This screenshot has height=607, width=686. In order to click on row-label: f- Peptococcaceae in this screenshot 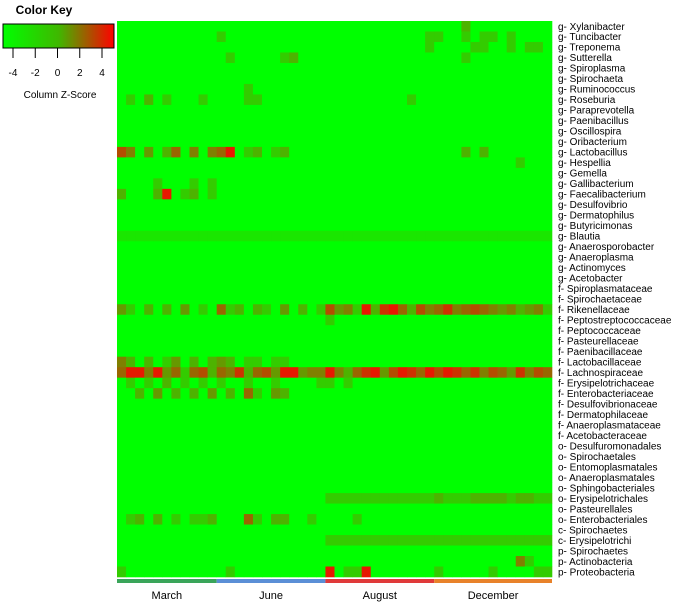, I will do `click(599, 331)`.